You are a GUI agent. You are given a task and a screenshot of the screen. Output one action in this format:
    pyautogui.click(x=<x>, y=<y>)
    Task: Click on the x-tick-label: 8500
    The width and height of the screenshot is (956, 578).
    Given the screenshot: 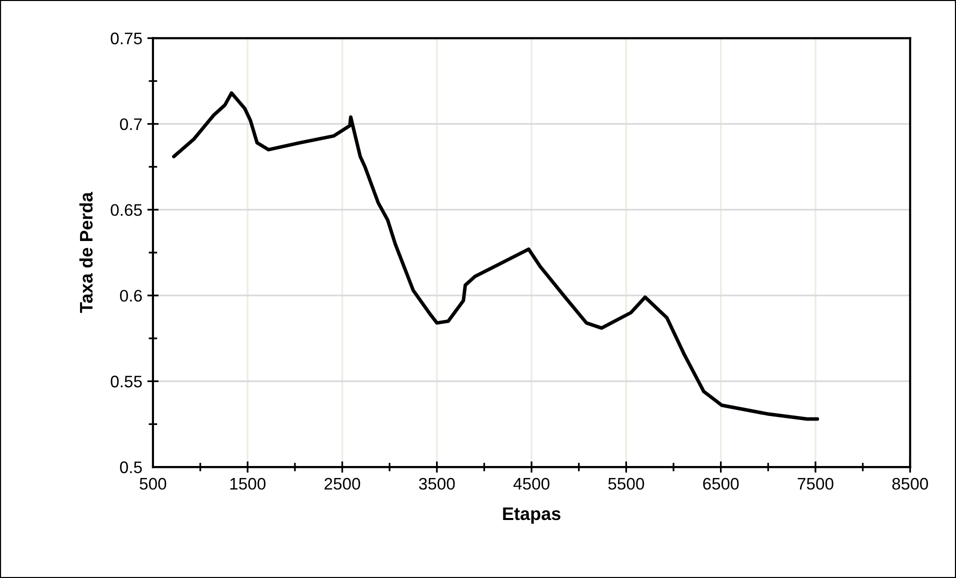 What is the action you would take?
    pyautogui.click(x=910, y=484)
    